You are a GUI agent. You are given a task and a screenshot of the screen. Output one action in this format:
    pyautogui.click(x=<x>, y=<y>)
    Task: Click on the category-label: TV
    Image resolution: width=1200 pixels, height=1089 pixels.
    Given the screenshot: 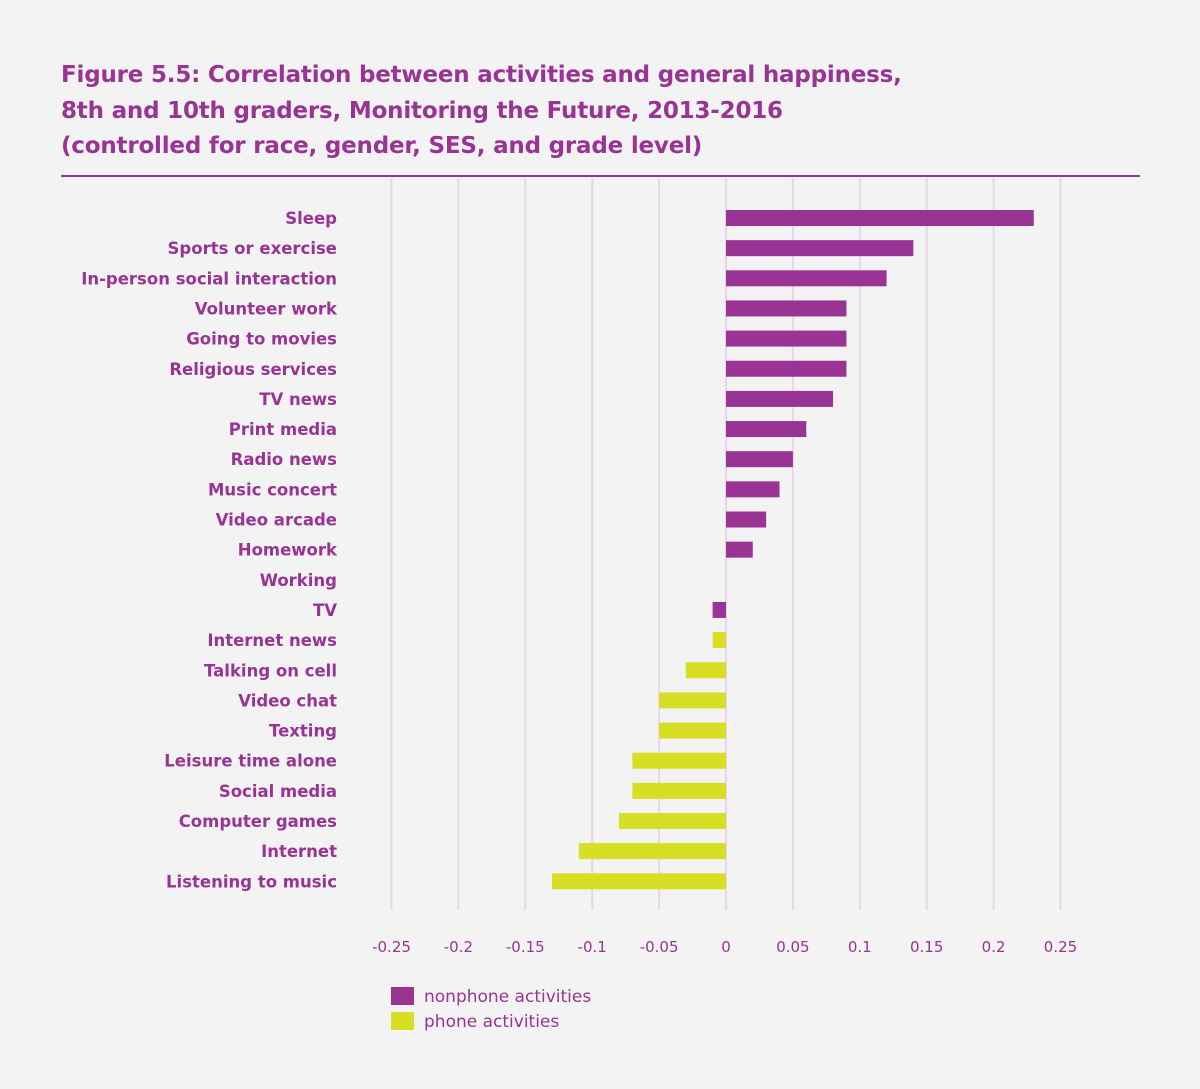 What is the action you would take?
    pyautogui.click(x=325, y=610)
    